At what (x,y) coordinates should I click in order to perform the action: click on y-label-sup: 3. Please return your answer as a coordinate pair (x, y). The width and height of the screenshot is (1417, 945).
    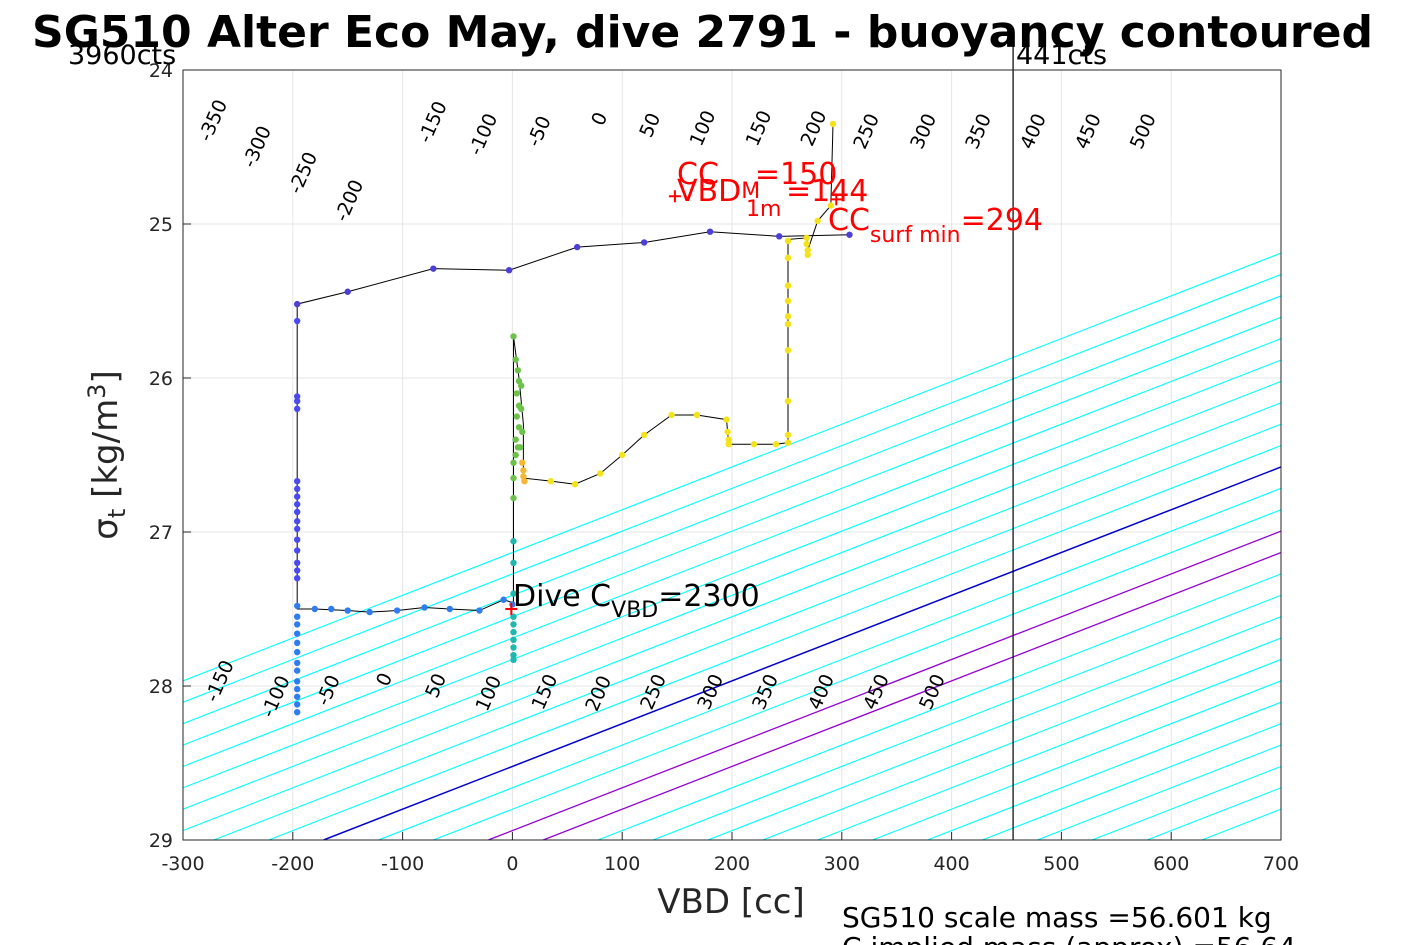
    Looking at the image, I should click on (97, 391).